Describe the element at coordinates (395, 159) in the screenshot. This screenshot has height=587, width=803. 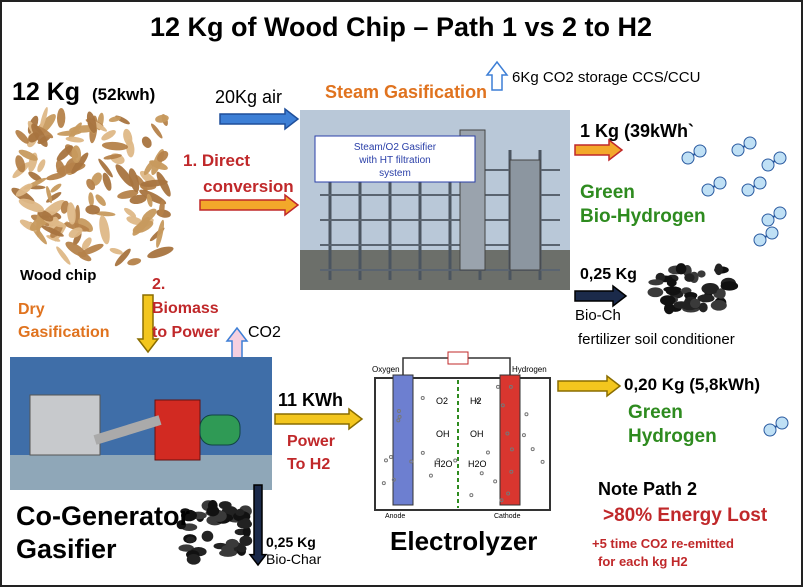
I see `gasifier-box` at that location.